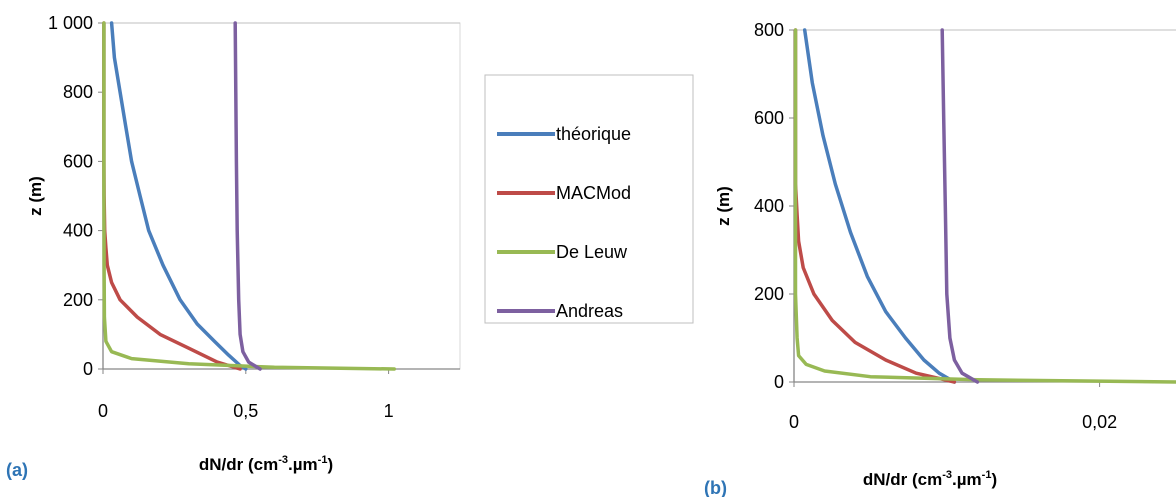  I want to click on panel-a-xtick-label: 0,5, so click(245, 411).